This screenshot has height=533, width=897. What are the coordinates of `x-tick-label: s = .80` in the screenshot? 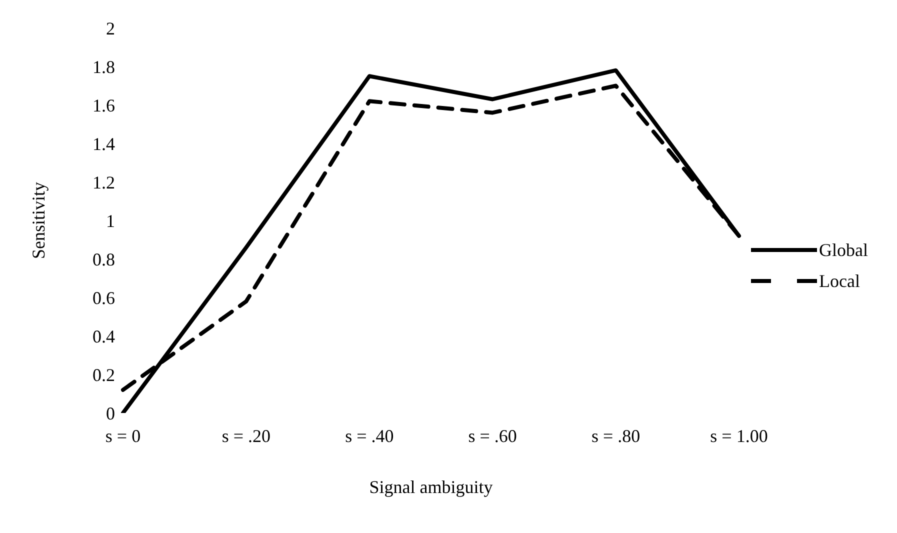 It's located at (615, 436).